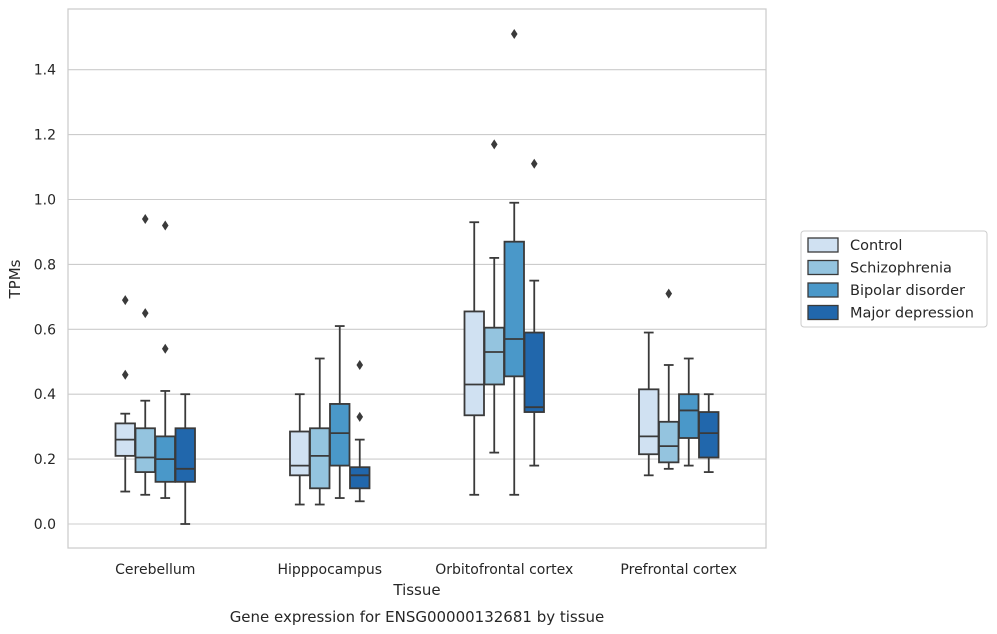 The image size is (997, 634). What do you see at coordinates (45, 265) in the screenshot?
I see `y-tick-label: 0.8` at bounding box center [45, 265].